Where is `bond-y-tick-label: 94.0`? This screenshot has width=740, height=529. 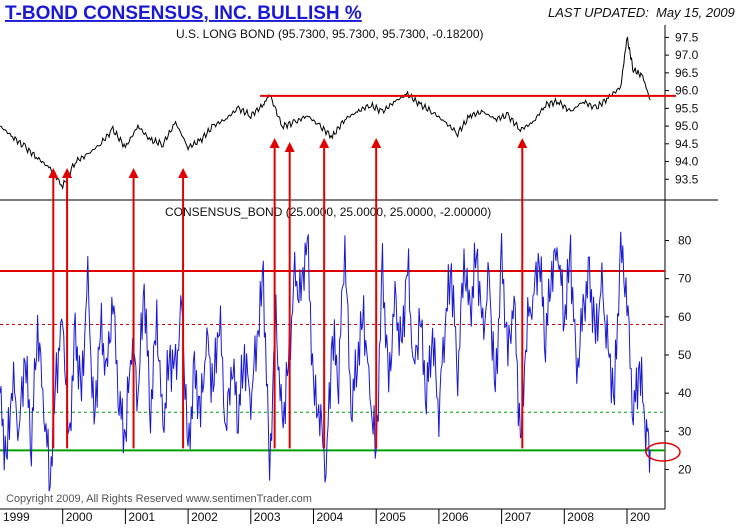
bond-y-tick-label: 94.0 is located at coordinates (687, 162).